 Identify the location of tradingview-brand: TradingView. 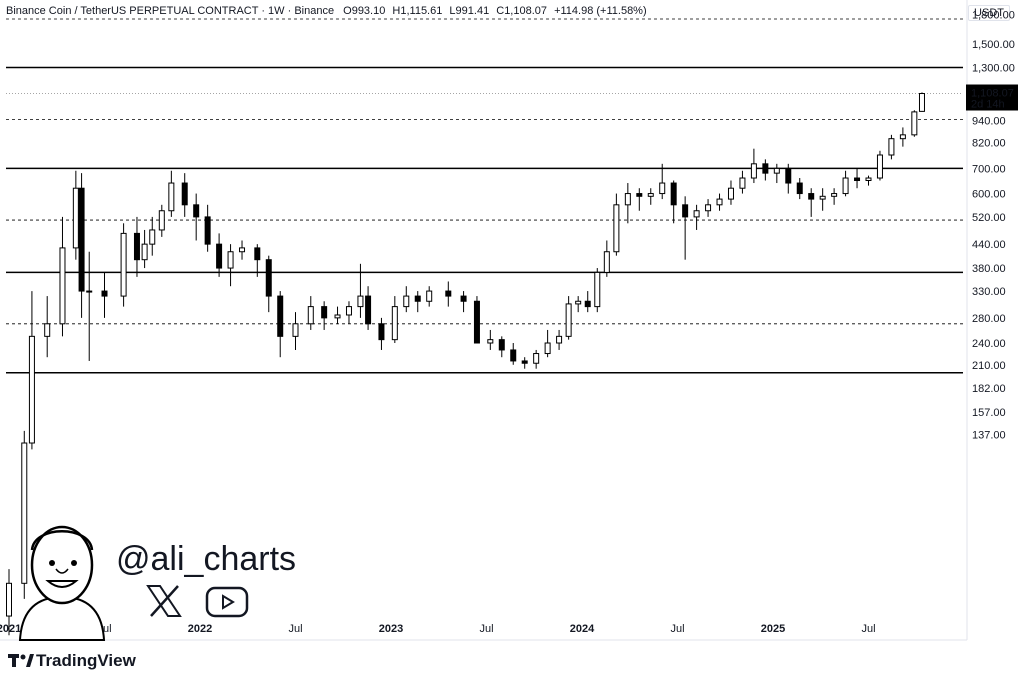
(86, 660).